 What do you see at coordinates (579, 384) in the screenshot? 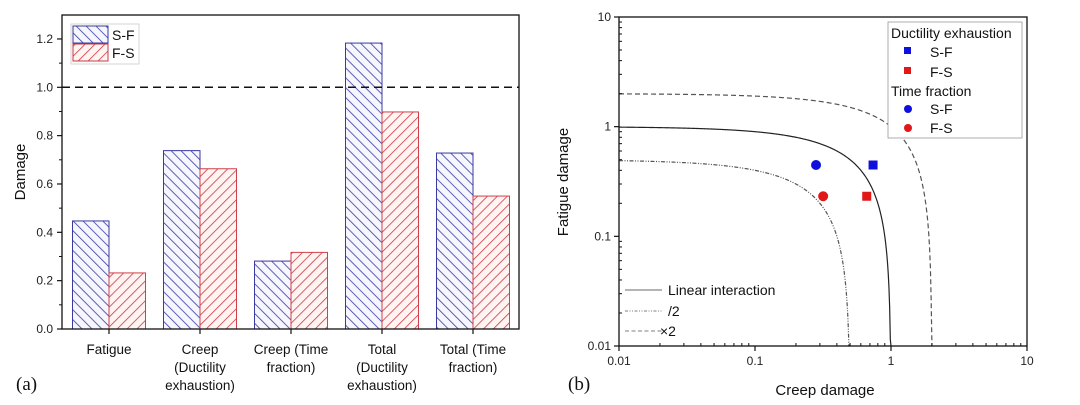
I see `panel-label: (b)` at bounding box center [579, 384].